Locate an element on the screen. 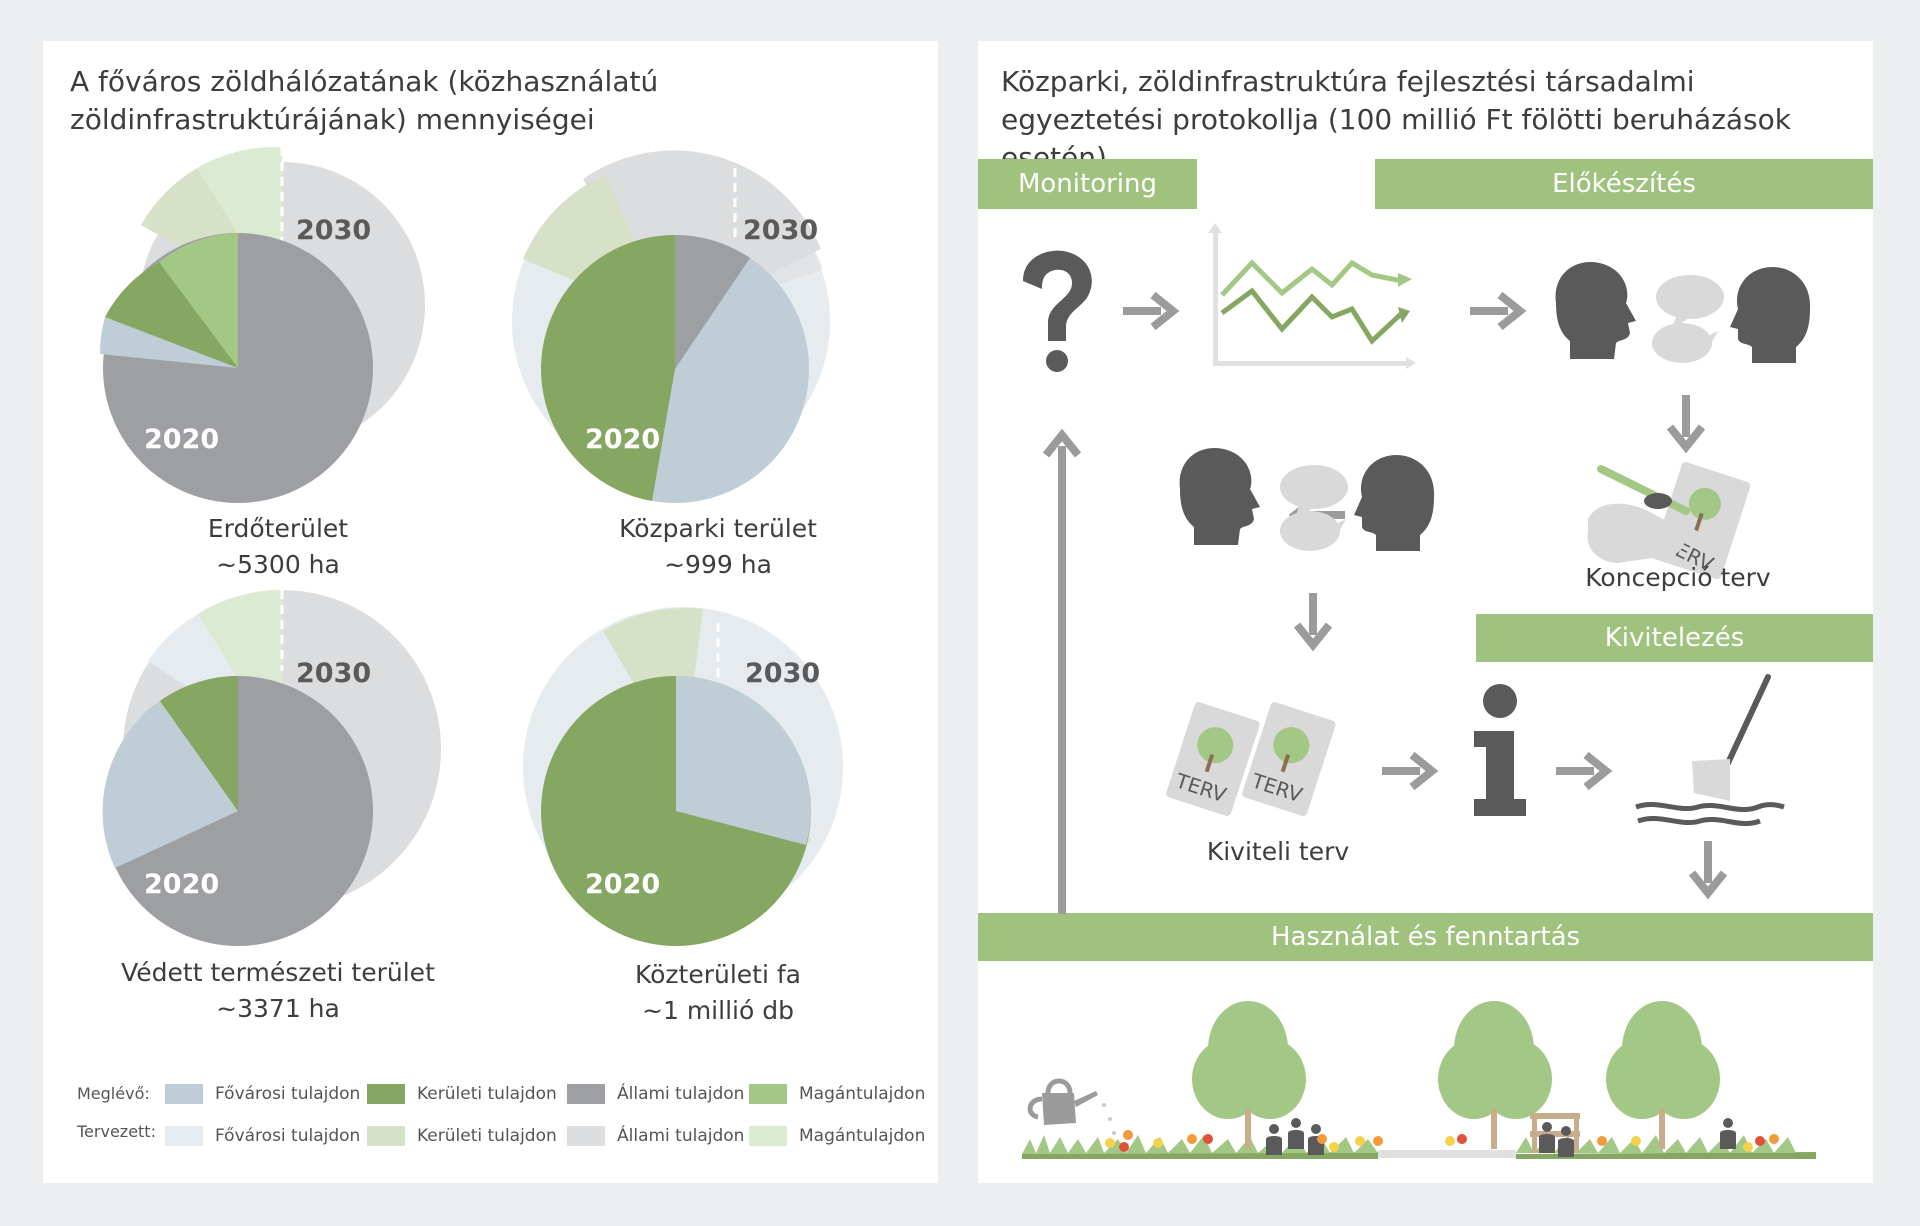  legend-existing-label: Meglévő: is located at coordinates (113, 1093).